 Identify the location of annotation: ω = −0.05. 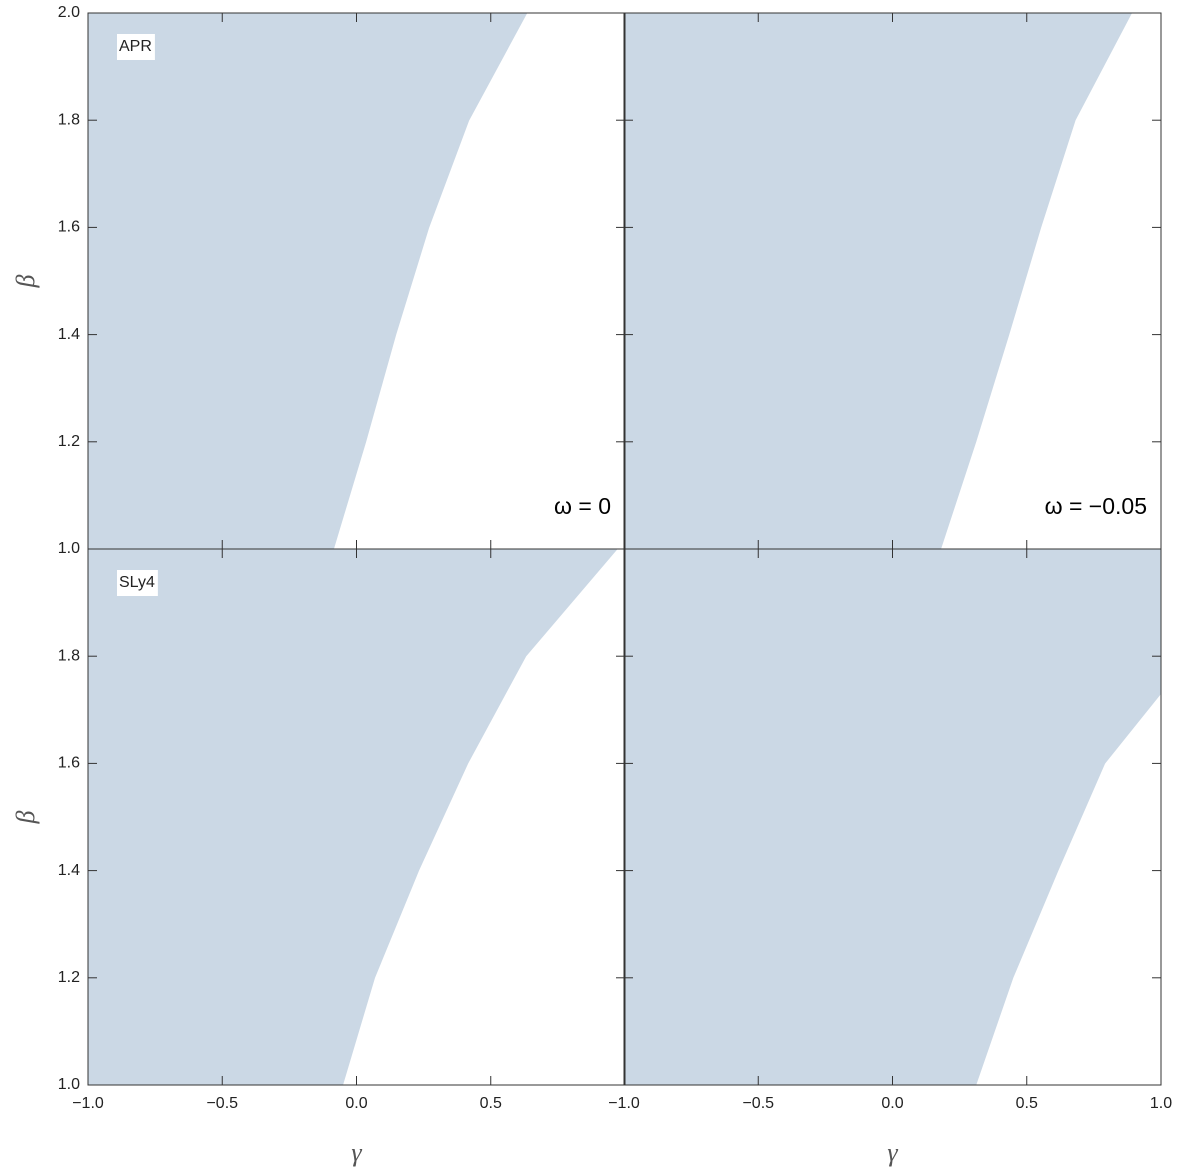
(1096, 506).